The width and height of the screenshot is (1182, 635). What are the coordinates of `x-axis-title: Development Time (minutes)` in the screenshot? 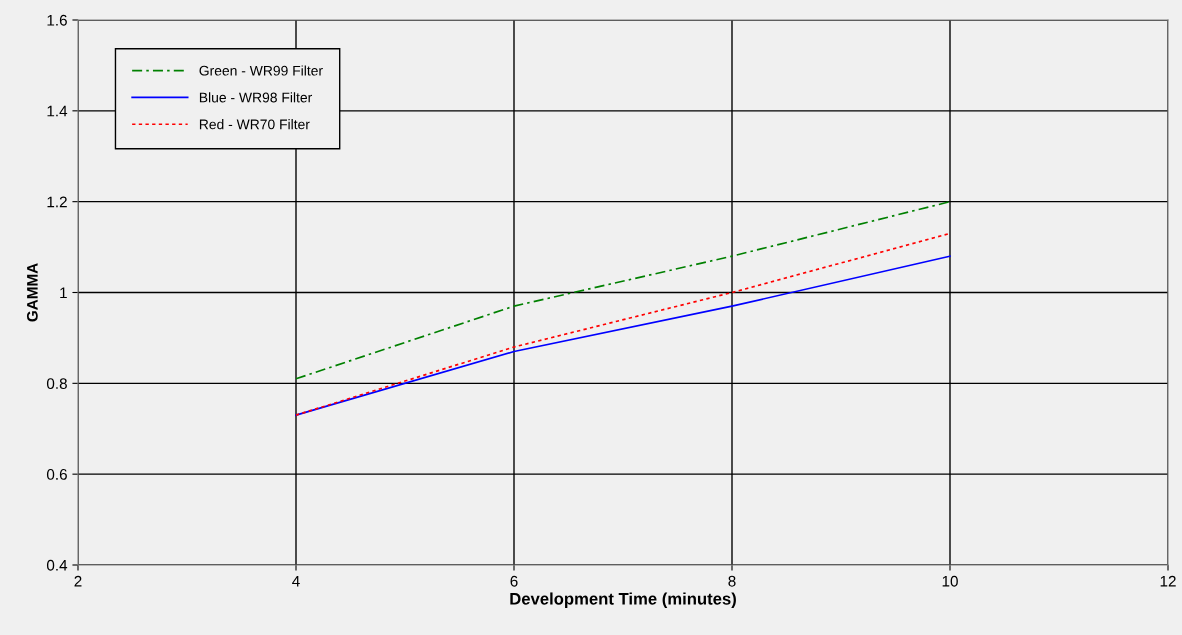 It's located at (623, 600).